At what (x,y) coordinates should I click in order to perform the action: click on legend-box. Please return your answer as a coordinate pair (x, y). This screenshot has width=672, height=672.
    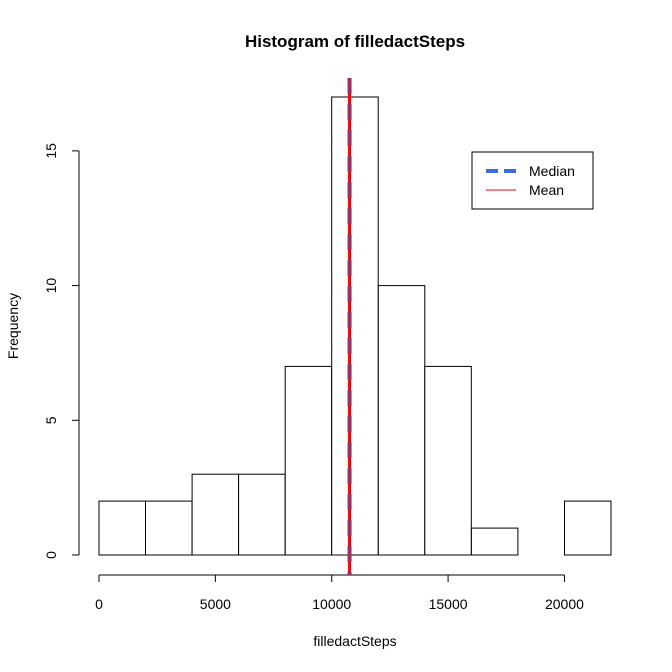
    Looking at the image, I should click on (532, 180).